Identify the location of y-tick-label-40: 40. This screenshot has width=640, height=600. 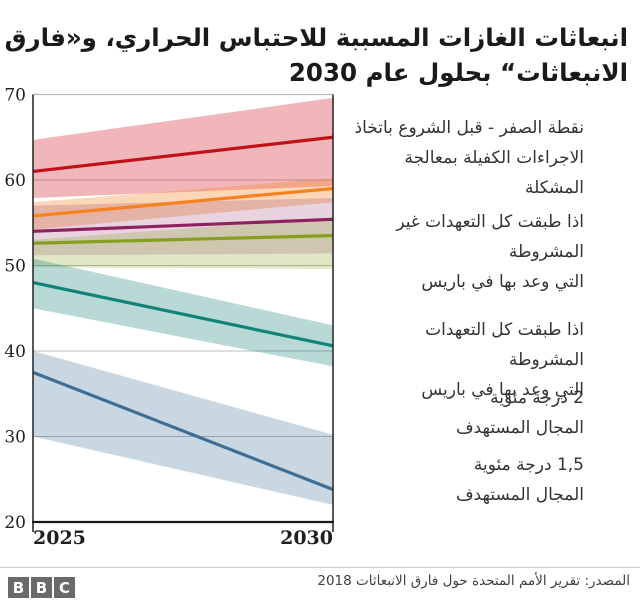
(15, 352).